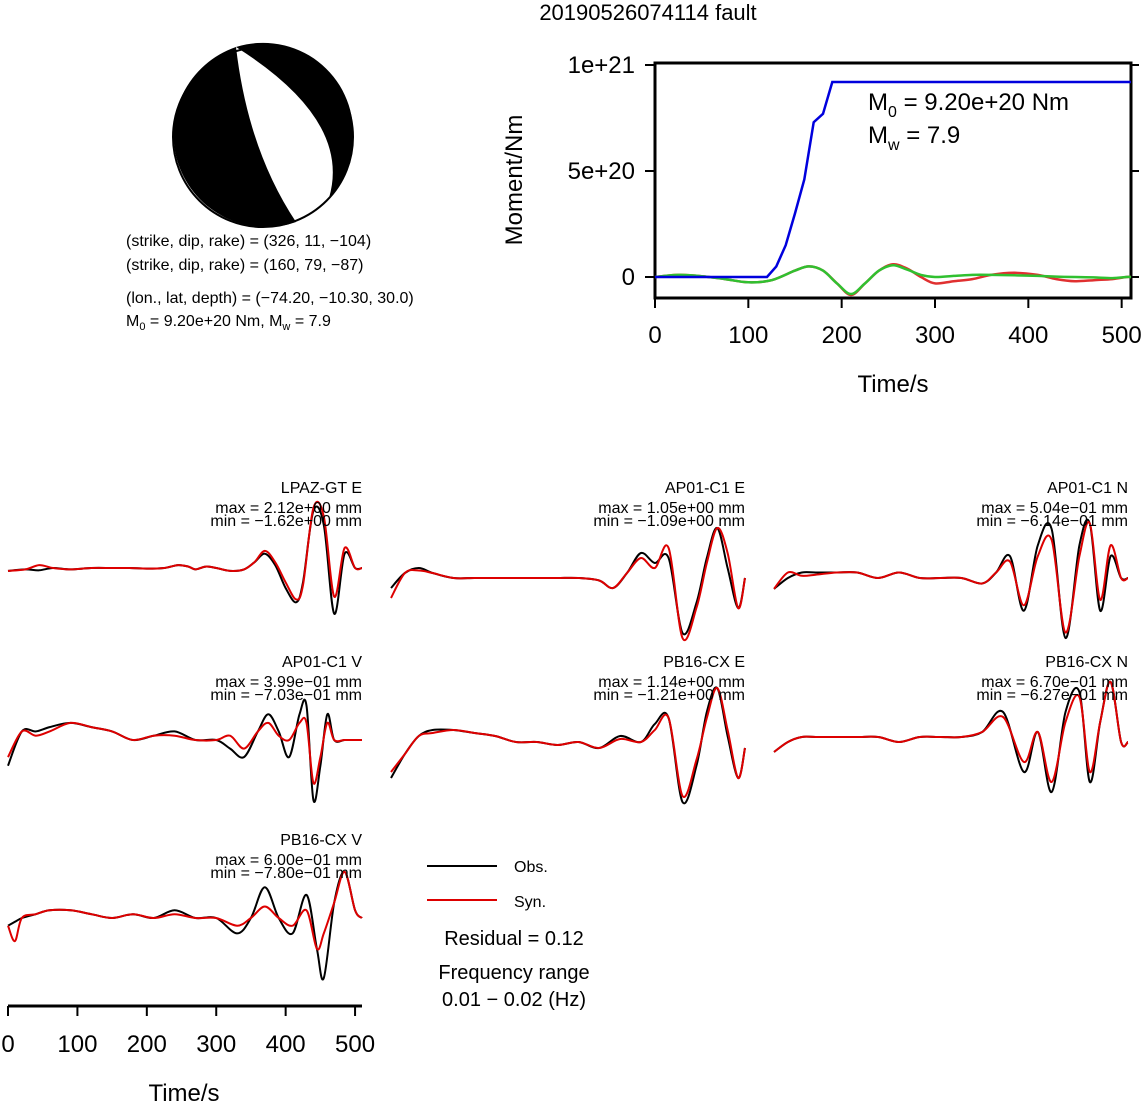 The image size is (1143, 1104). I want to click on focal-mechanism, so click(263, 135).